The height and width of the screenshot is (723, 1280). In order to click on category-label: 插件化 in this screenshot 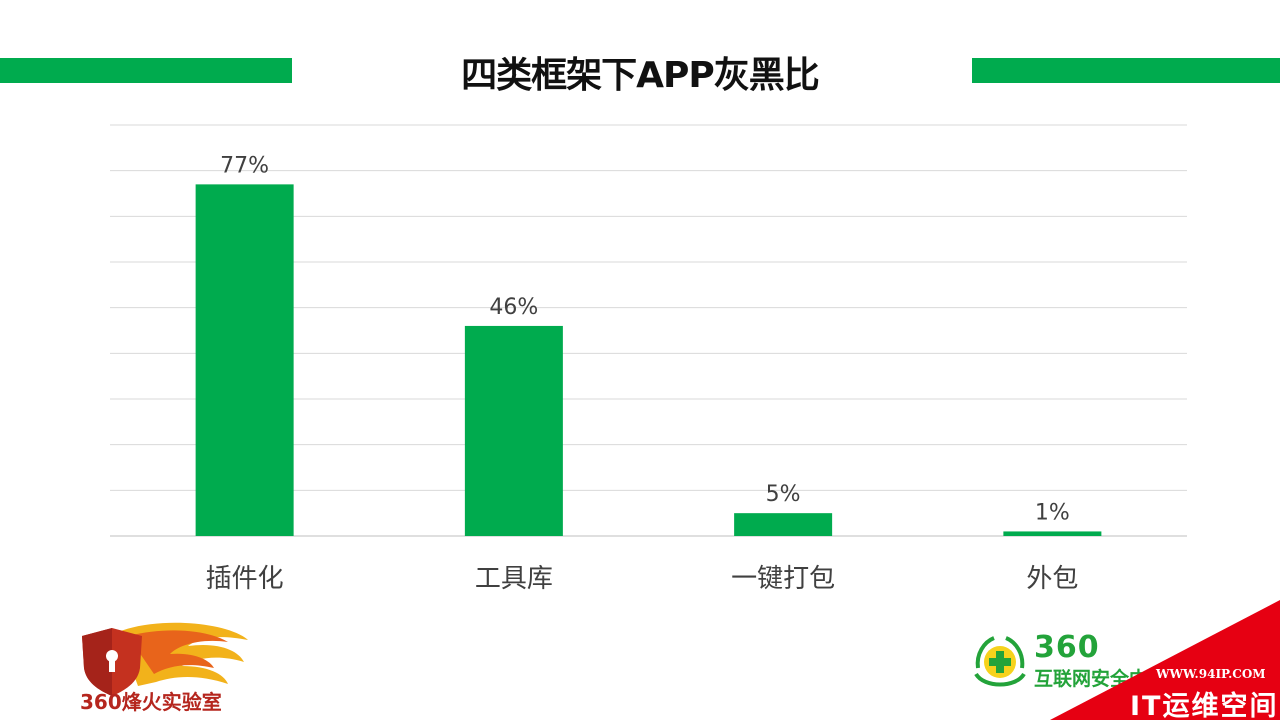, I will do `click(245, 579)`.